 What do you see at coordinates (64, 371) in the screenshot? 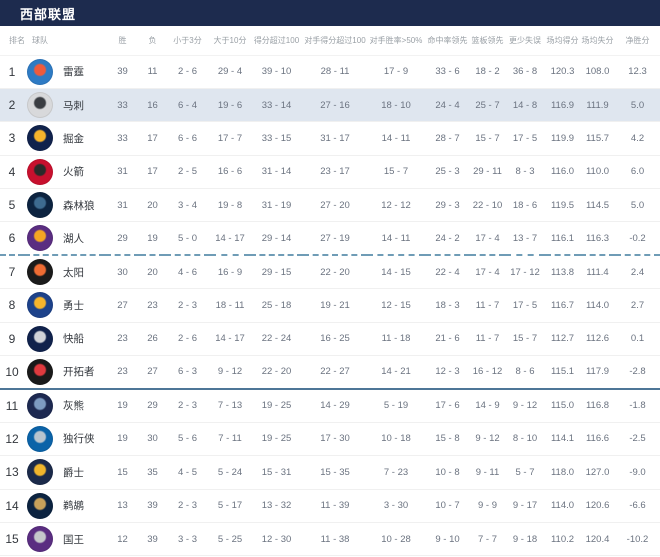
I see `team-cell: 开拓者` at bounding box center [64, 371].